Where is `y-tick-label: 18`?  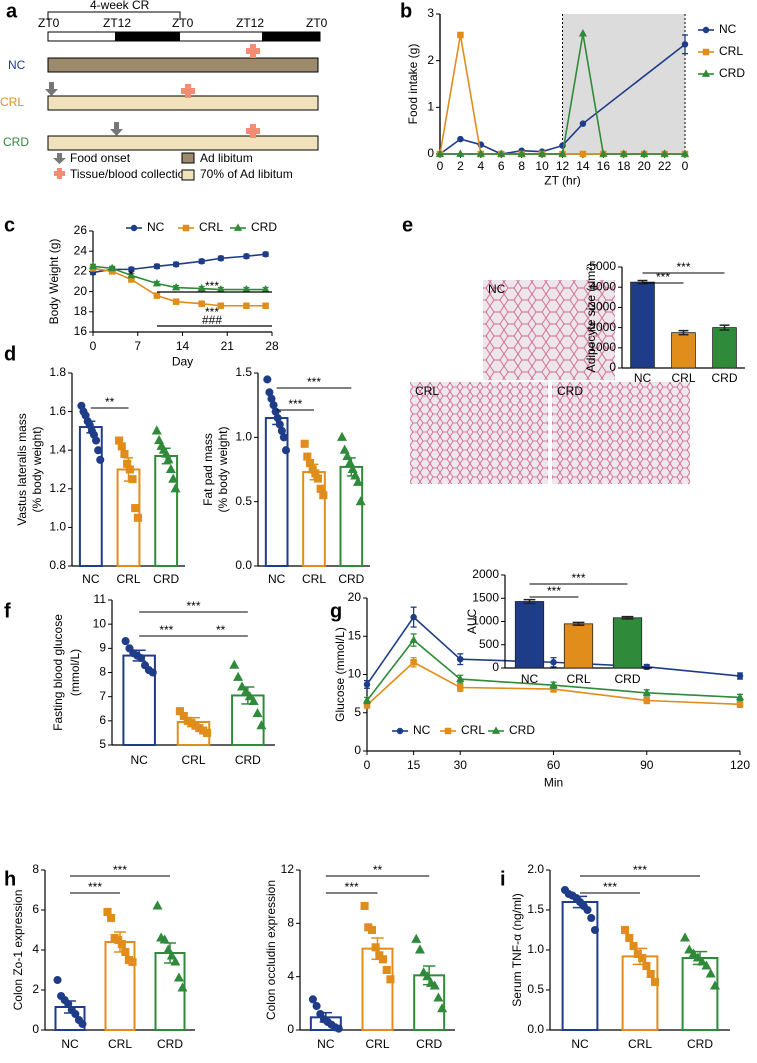 y-tick-label: 18 is located at coordinates (81, 311).